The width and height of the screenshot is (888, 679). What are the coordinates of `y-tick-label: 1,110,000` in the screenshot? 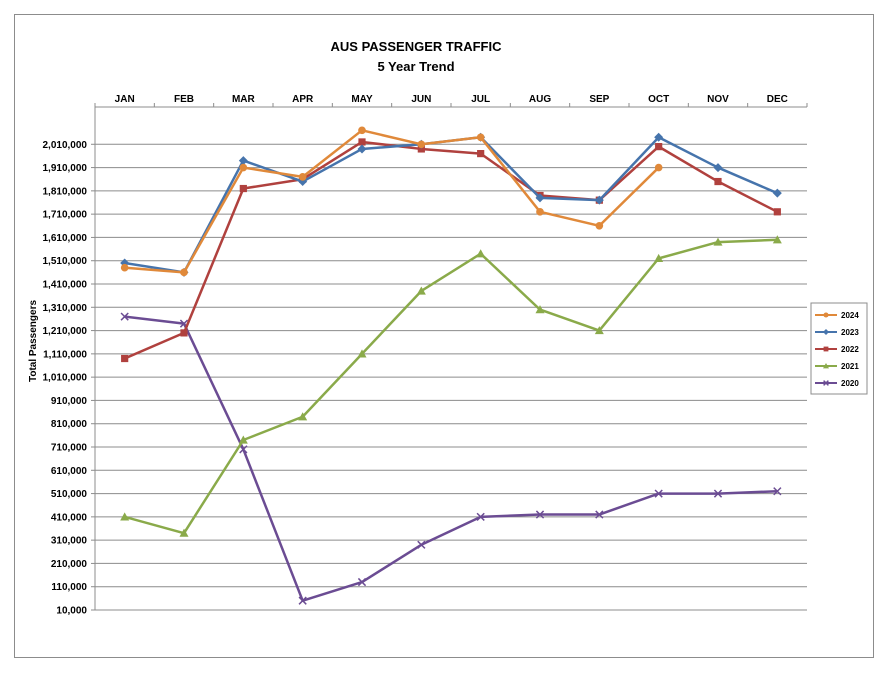 It's located at (65, 354).